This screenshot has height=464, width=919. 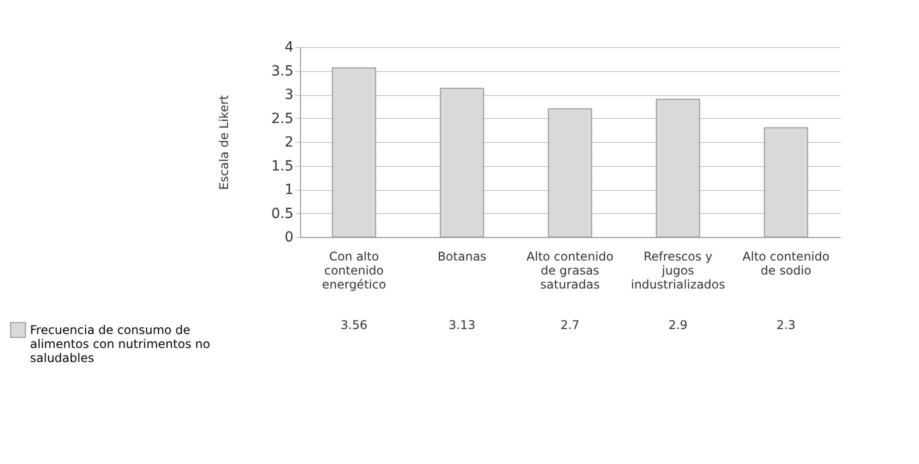 What do you see at coordinates (289, 95) in the screenshot?
I see `y-tick-label: 3` at bounding box center [289, 95].